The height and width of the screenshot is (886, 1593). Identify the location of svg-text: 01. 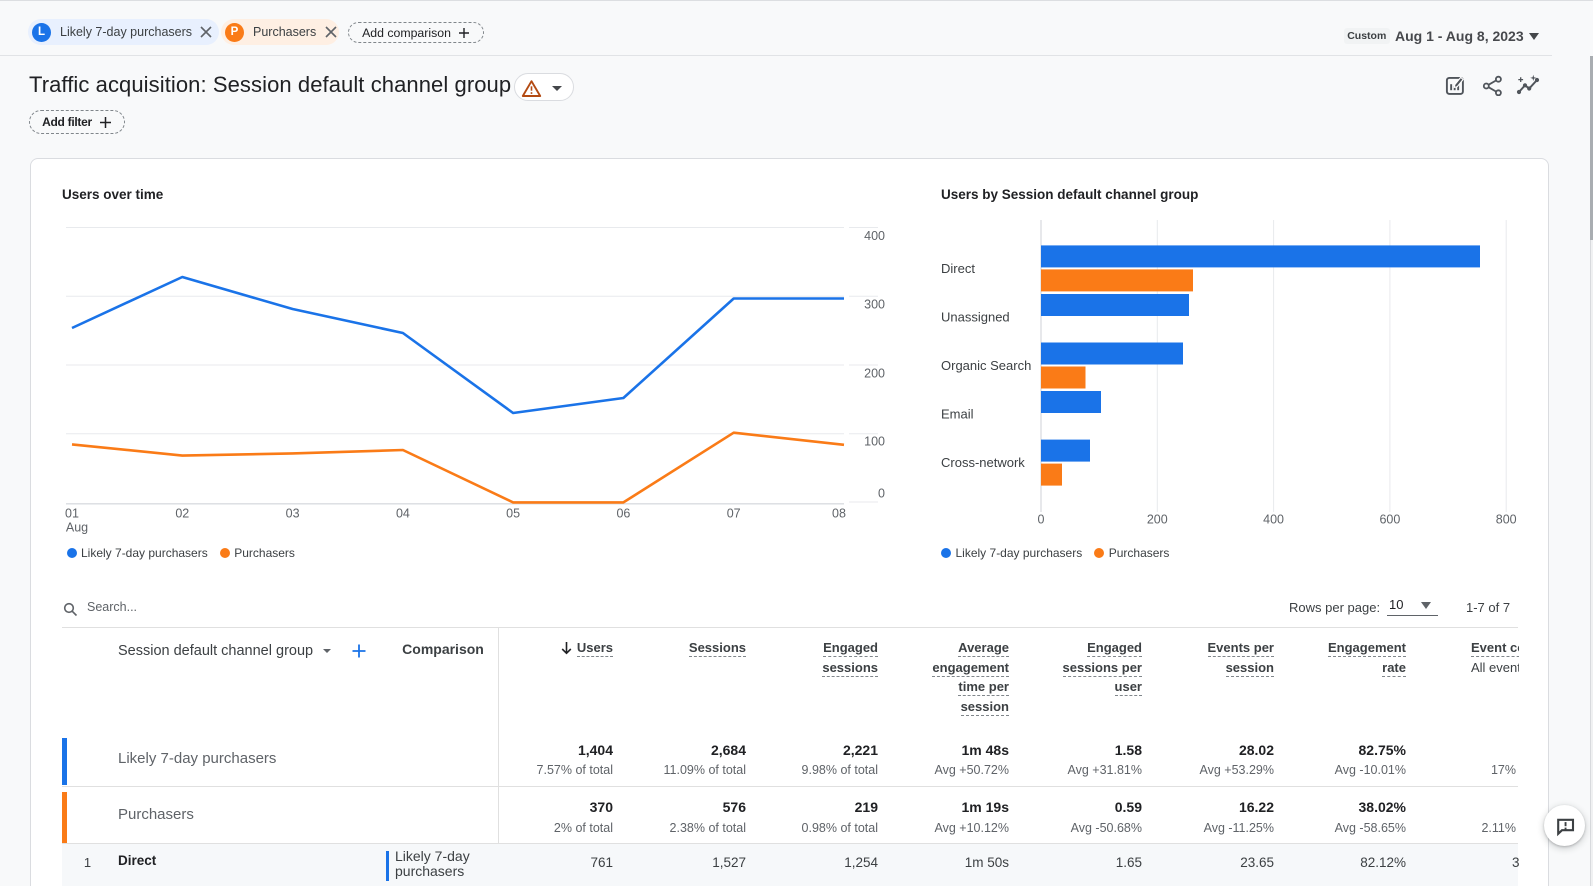
(72, 514).